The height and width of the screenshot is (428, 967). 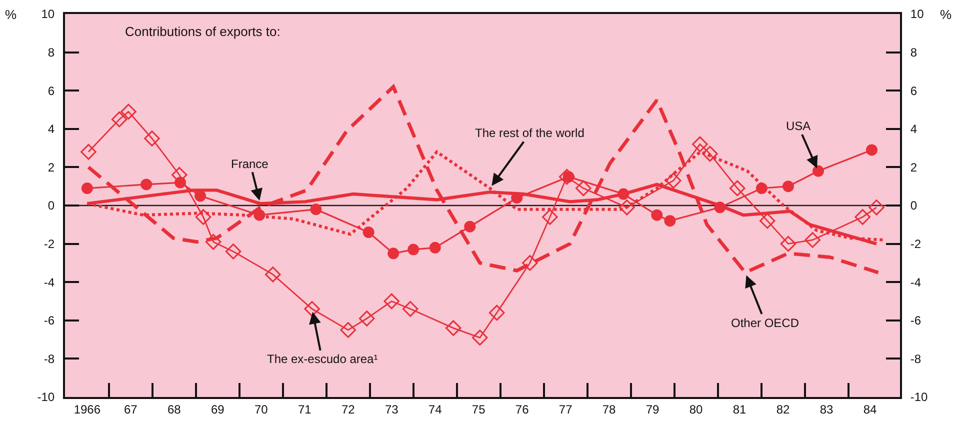 I want to click on annotation: Contributions of exports to:, so click(x=202, y=31).